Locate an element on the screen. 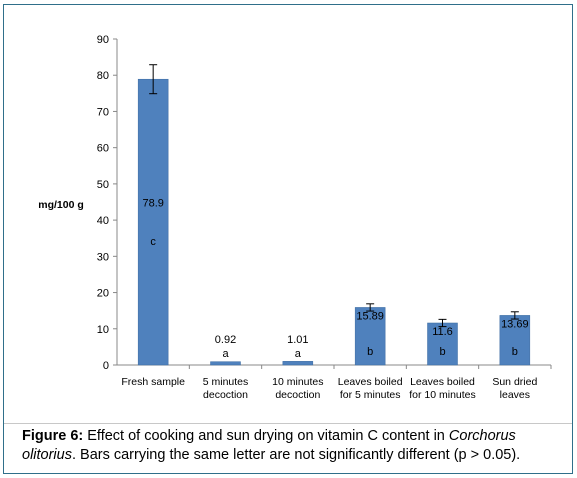 The height and width of the screenshot is (478, 577). y-tick-label: 90 is located at coordinates (103, 40).